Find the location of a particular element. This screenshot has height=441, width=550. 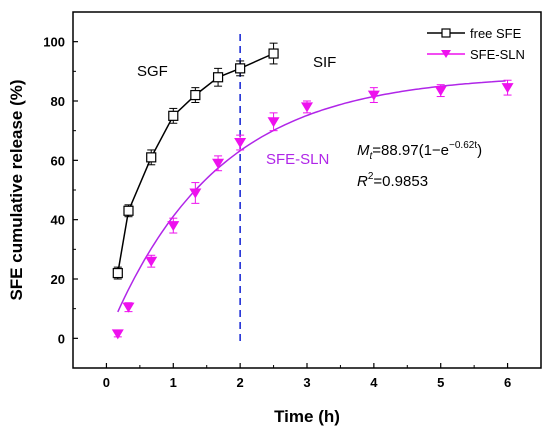

legend-free-label: free SFE is located at coordinates (496, 33).